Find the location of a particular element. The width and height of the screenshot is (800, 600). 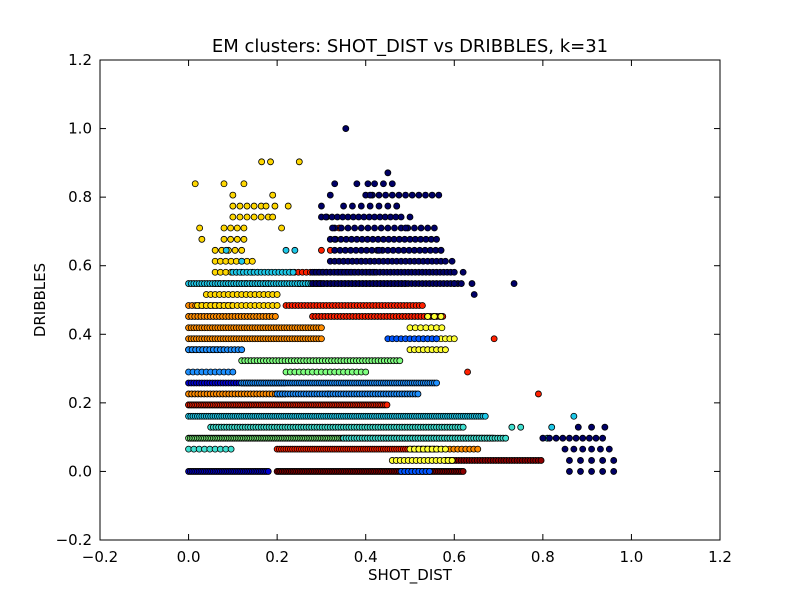

y-tick-label: −0.2 is located at coordinates (74, 540).